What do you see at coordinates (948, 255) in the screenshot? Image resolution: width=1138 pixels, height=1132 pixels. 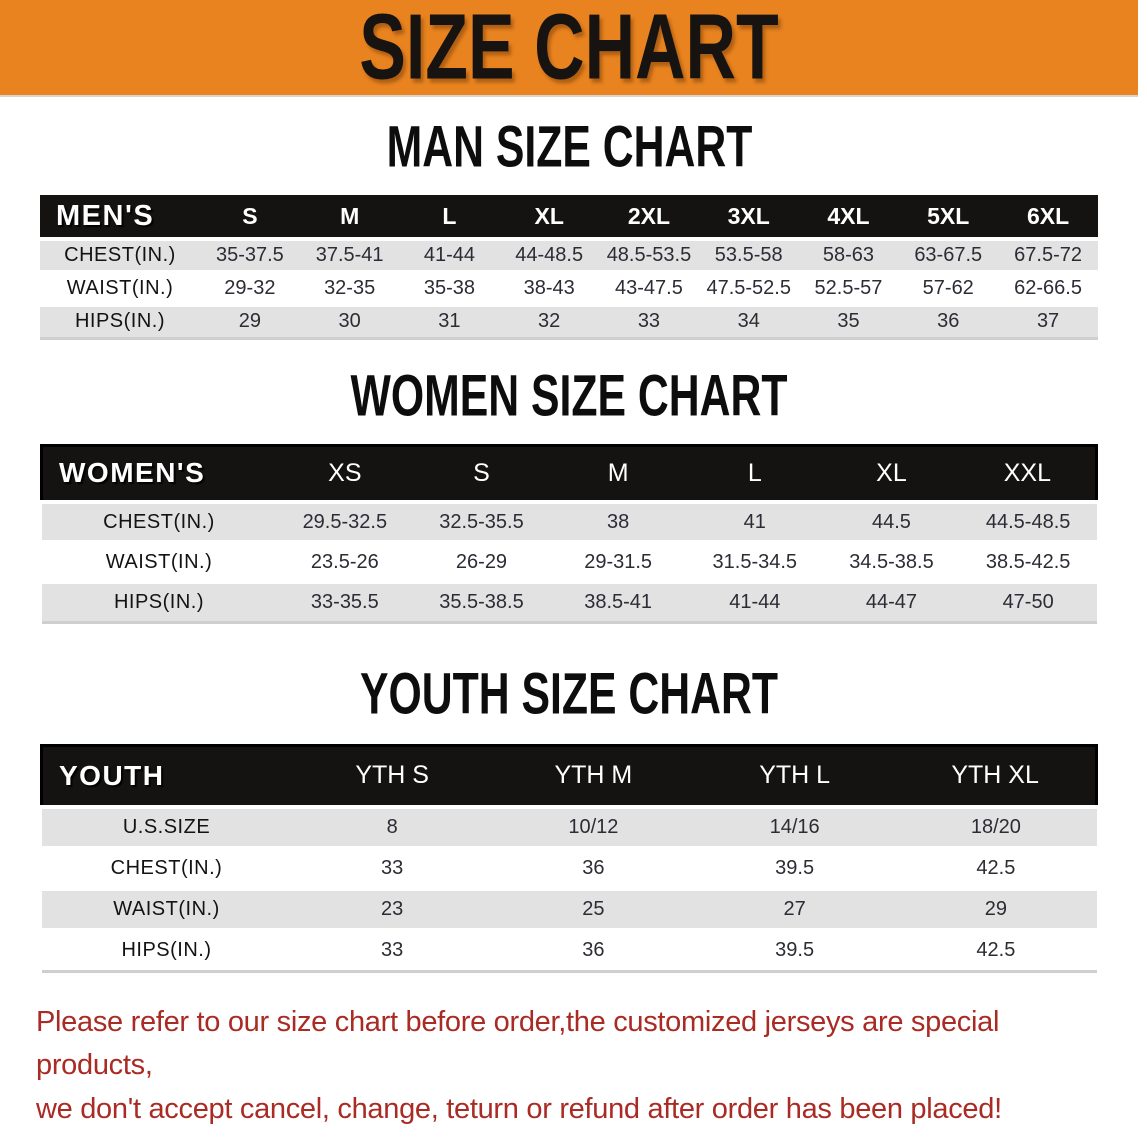 I see `size-value-cell: 63-67.5` at bounding box center [948, 255].